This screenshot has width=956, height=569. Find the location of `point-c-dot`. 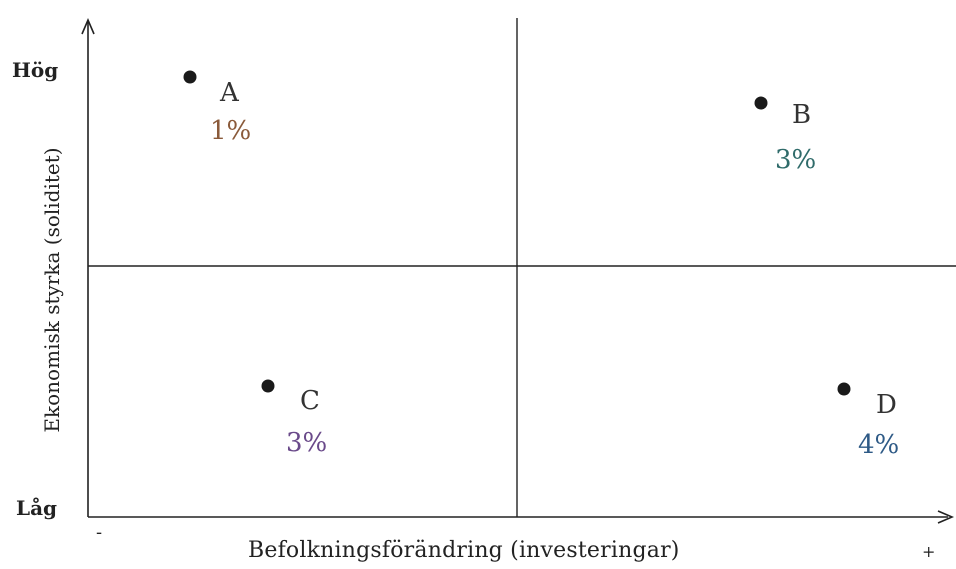

point-c-dot is located at coordinates (268, 386).